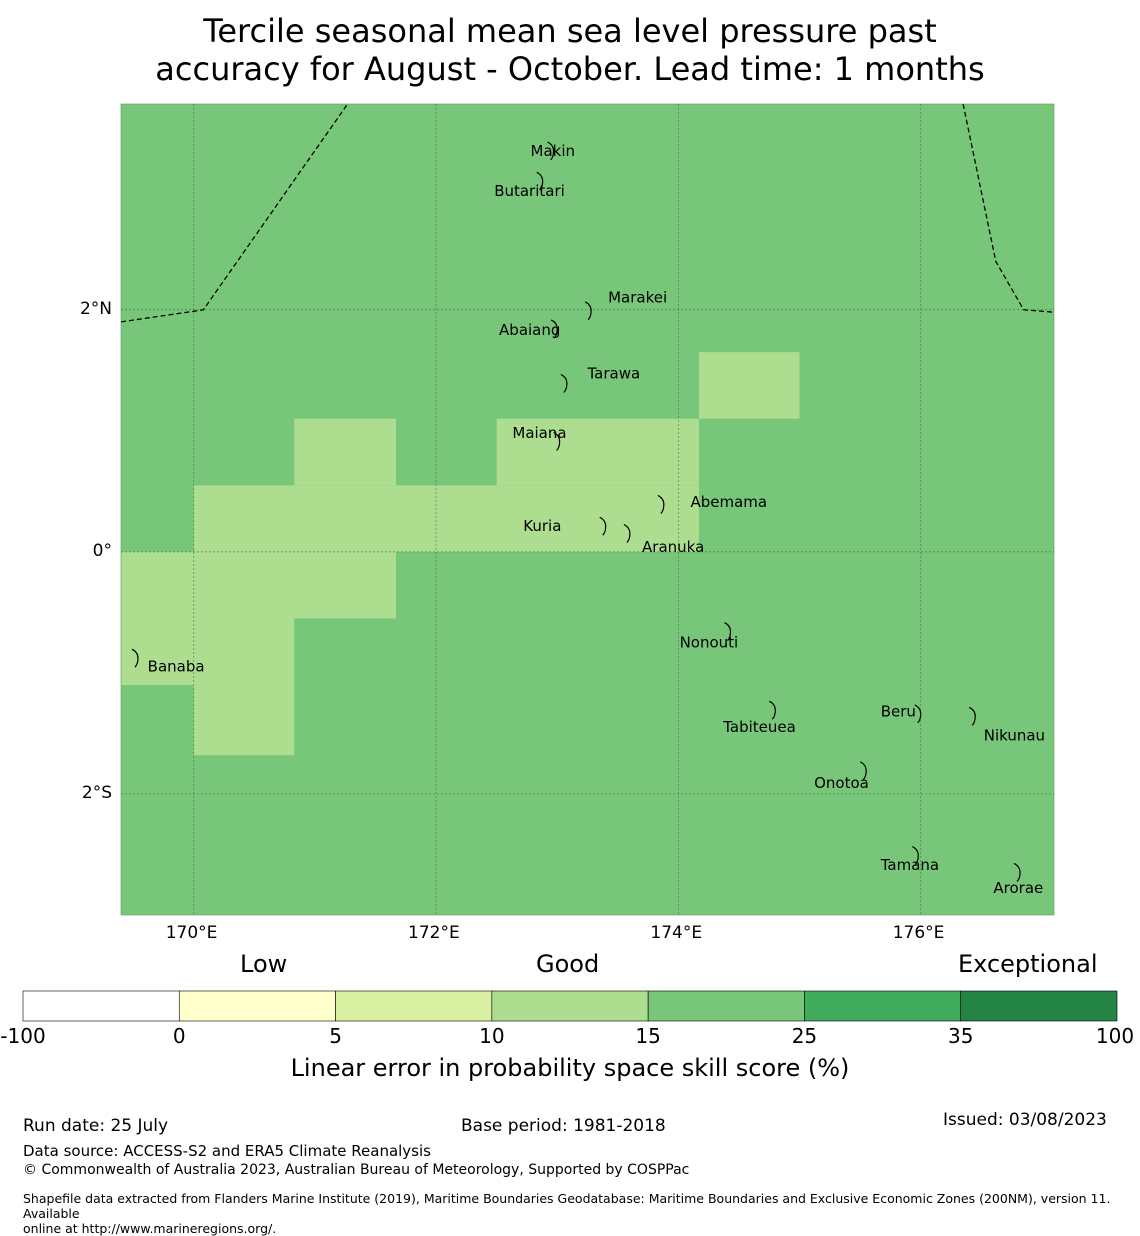  What do you see at coordinates (728, 502) in the screenshot?
I see `island-label-abemama: Abemama` at bounding box center [728, 502].